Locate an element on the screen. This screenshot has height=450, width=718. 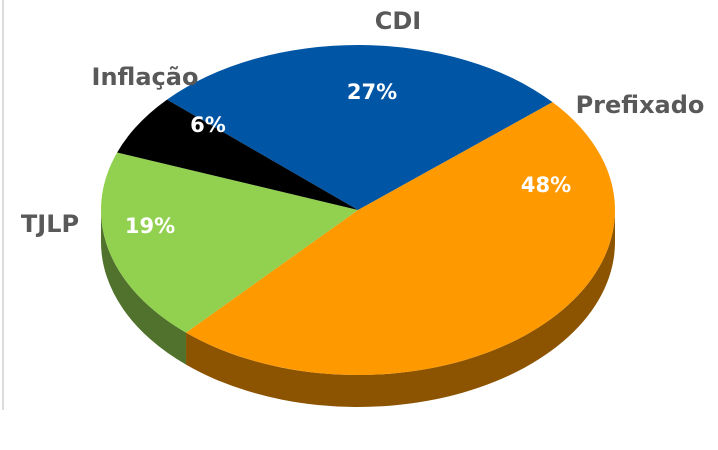
pie-side is located at coordinates (143, 287).